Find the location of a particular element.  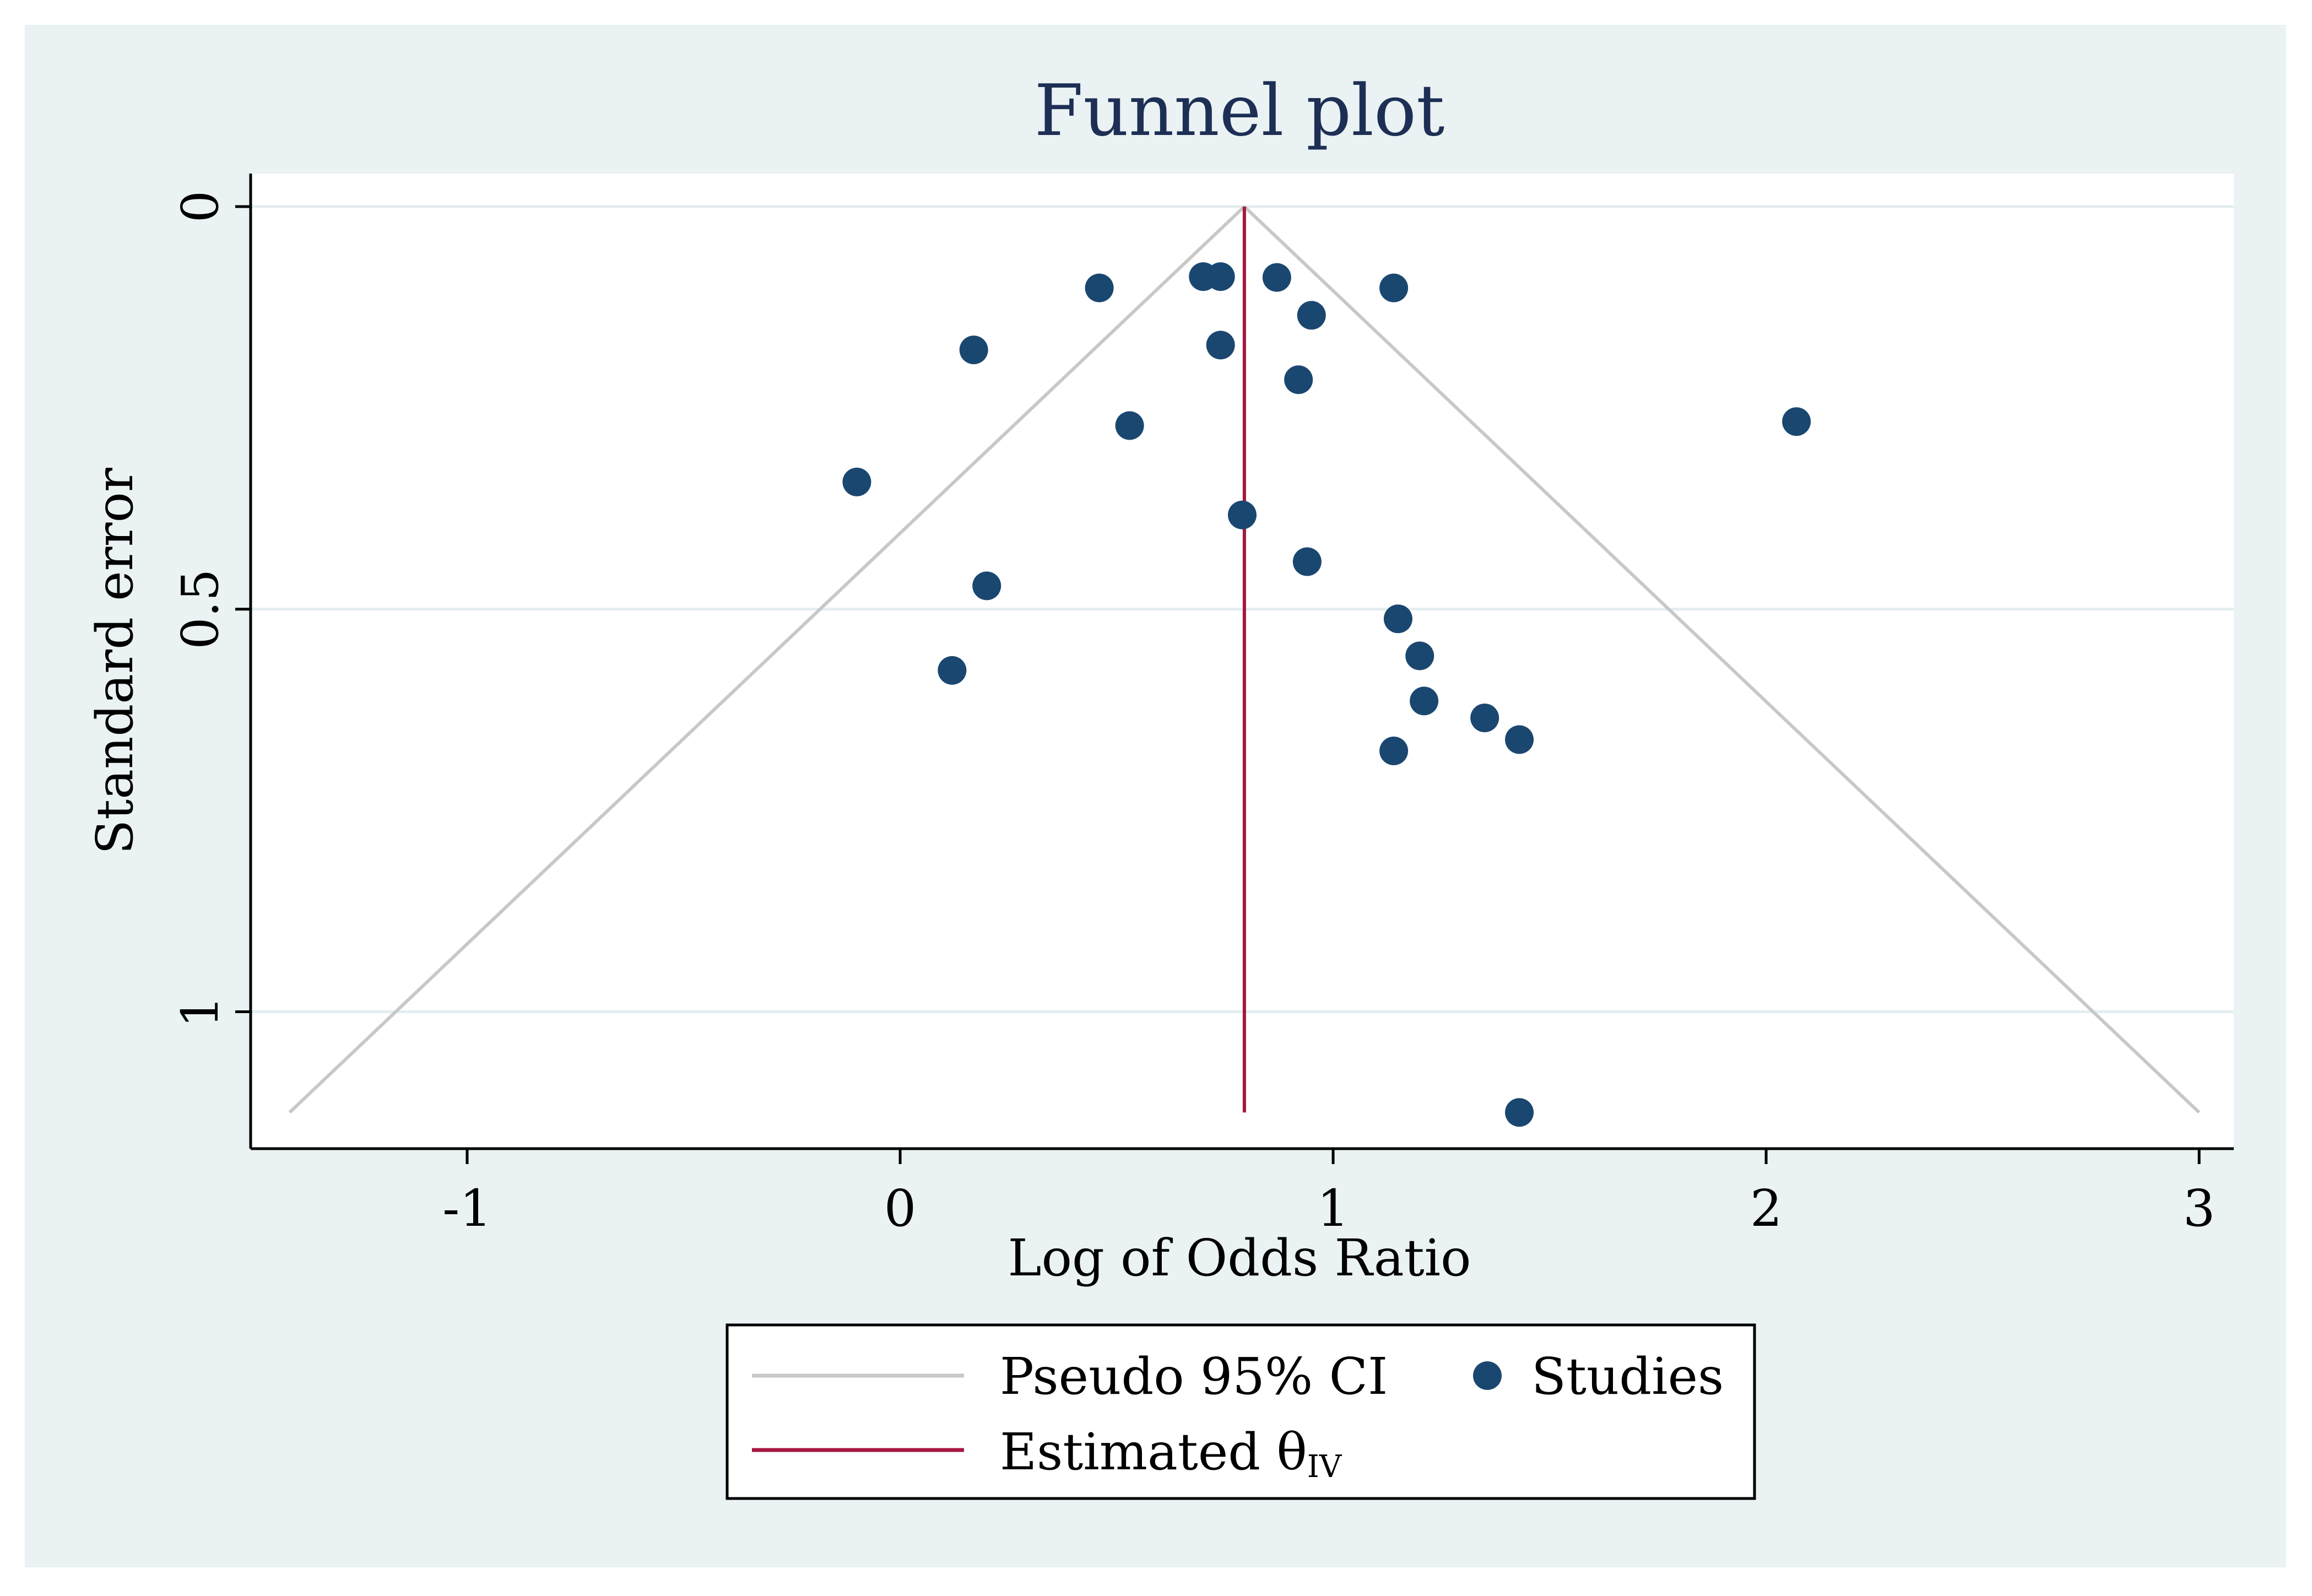

x-tick-label-1: 0 is located at coordinates (900, 1208).